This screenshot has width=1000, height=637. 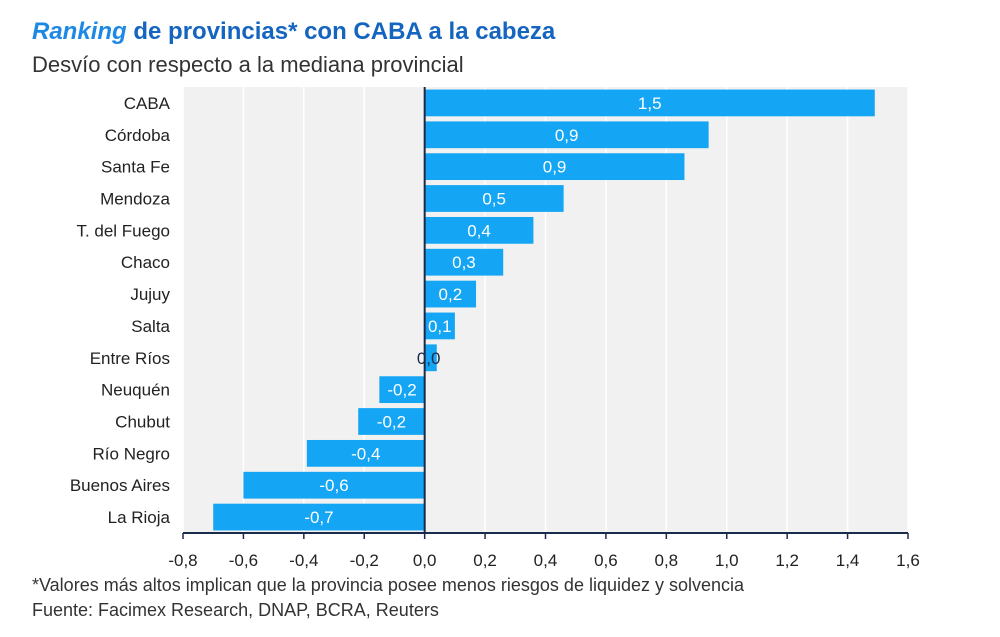 What do you see at coordinates (142, 422) in the screenshot?
I see `category-label: Chubut` at bounding box center [142, 422].